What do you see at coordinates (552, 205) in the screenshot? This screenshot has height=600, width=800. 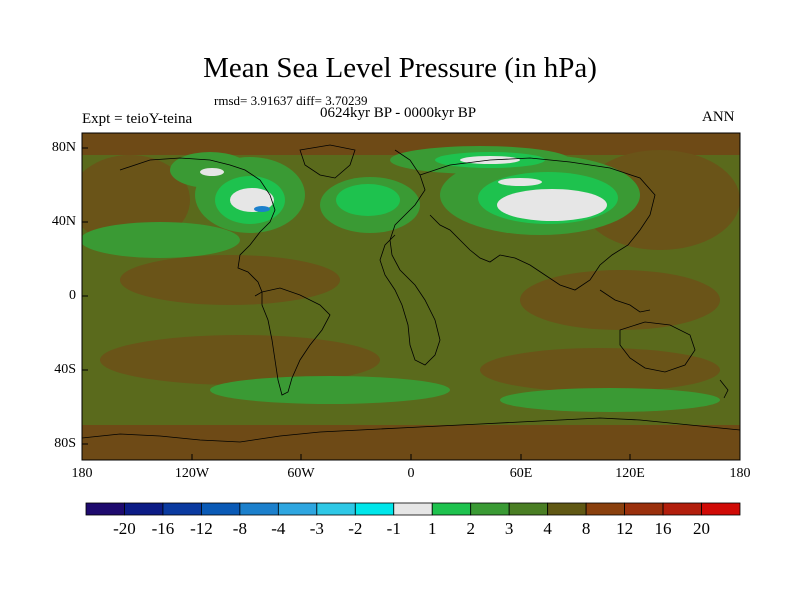 I see `eurasia-white` at bounding box center [552, 205].